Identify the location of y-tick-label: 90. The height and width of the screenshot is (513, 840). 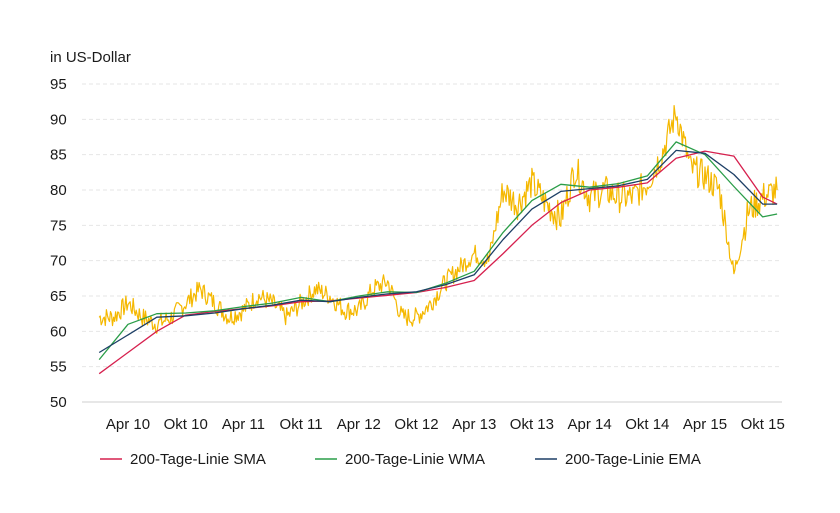
(58, 119).